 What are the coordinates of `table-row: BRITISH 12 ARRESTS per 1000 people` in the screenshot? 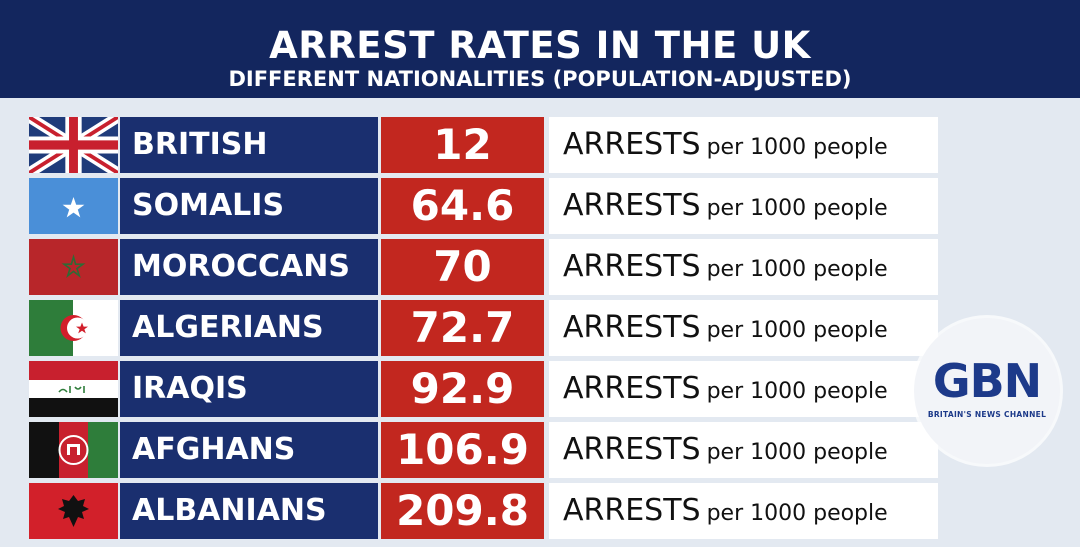 It's located at (482, 144).